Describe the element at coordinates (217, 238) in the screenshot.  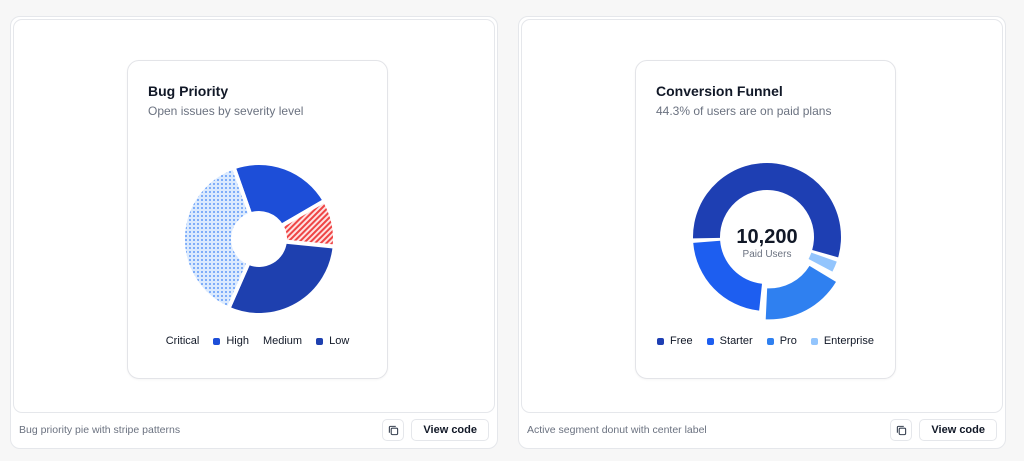
I see `slice-medium` at that location.